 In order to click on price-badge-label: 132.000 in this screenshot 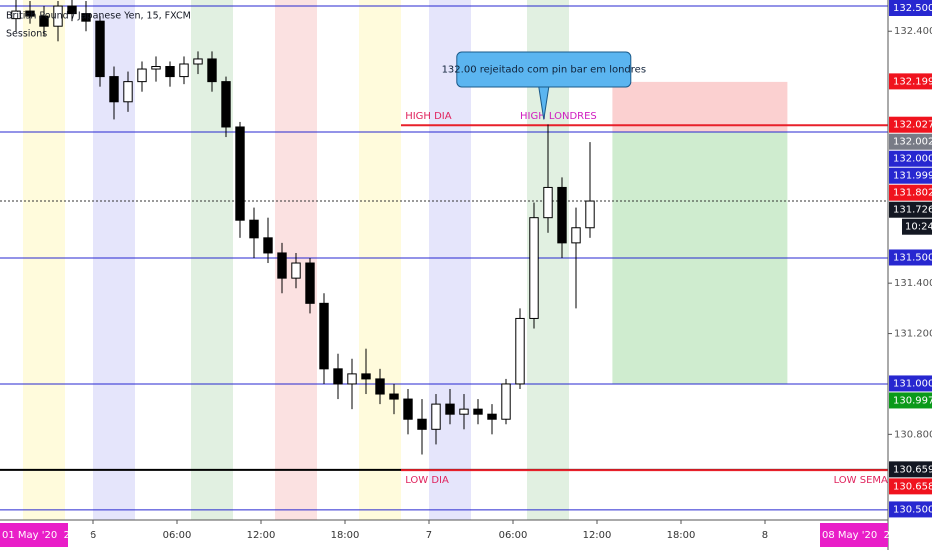, I will do `click(912, 159)`.